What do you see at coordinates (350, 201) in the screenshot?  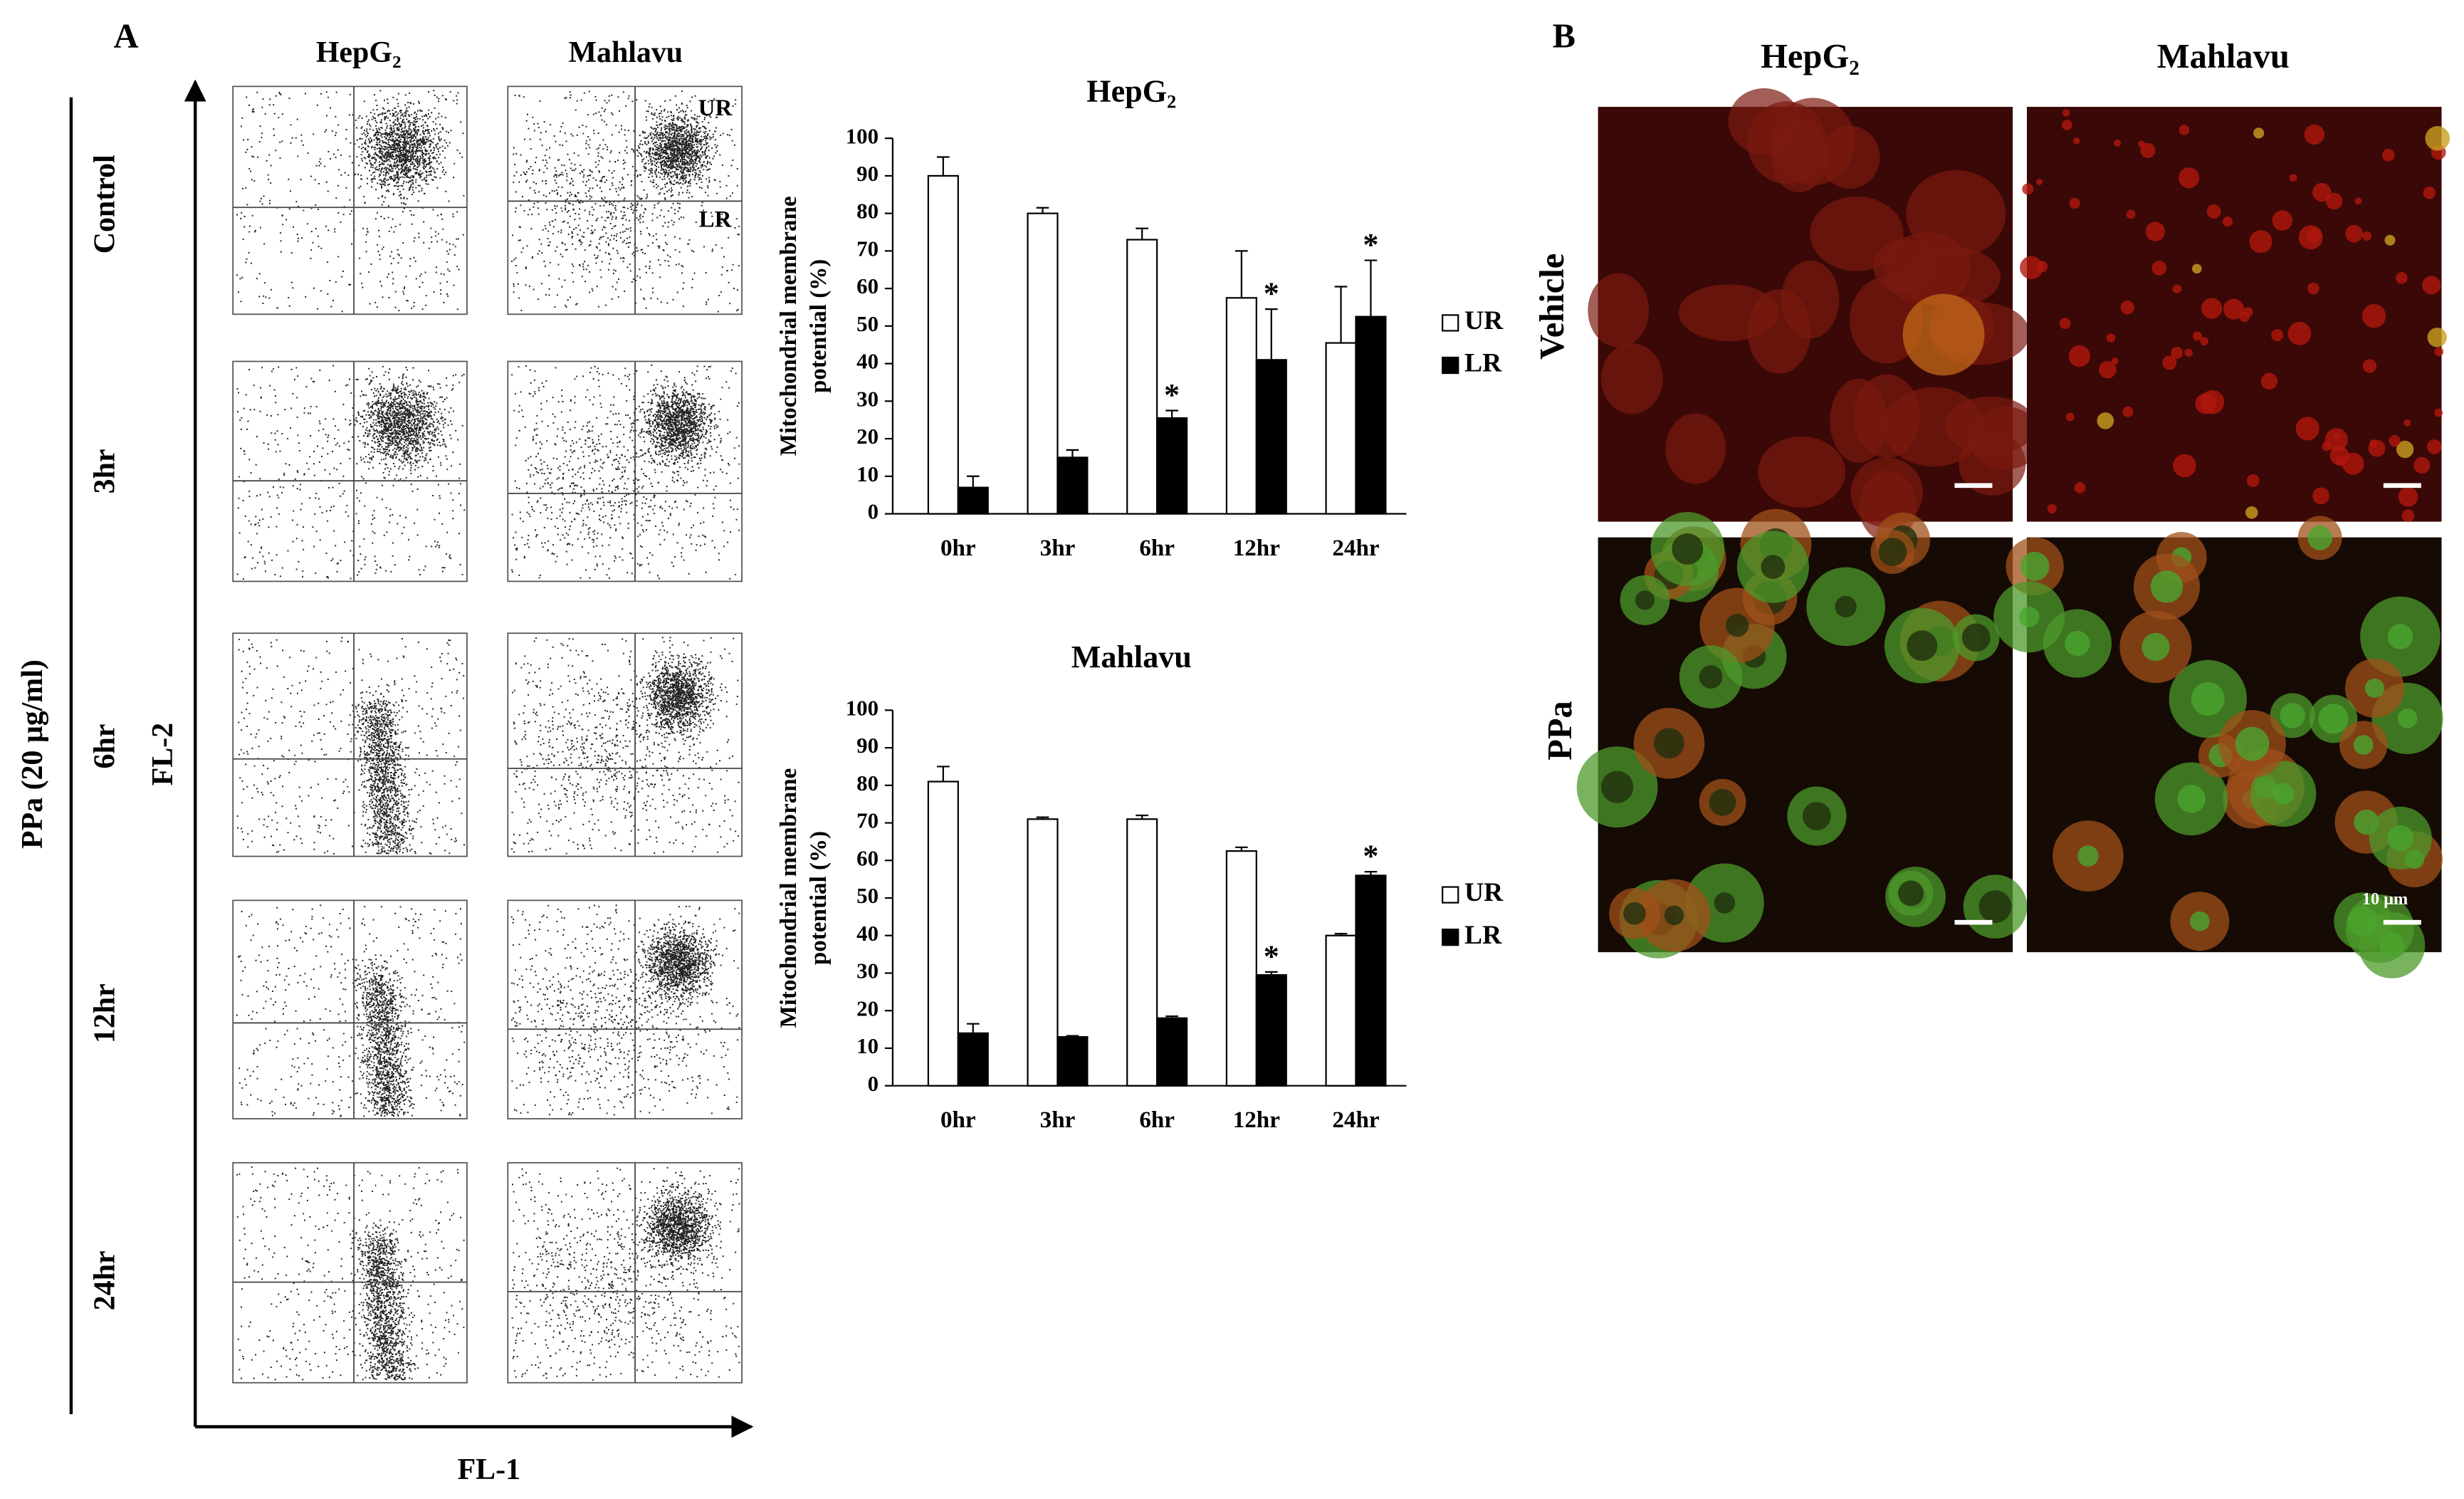 I see `dots` at bounding box center [350, 201].